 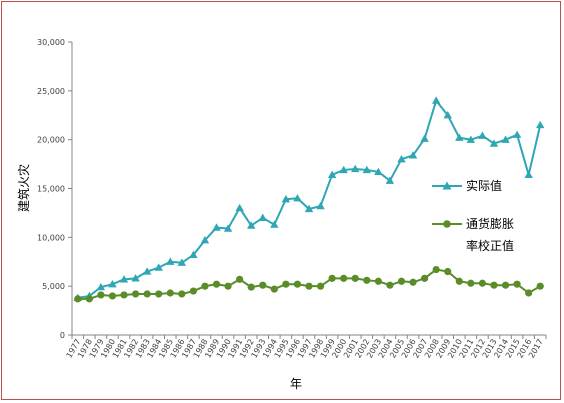 What do you see at coordinates (51, 140) in the screenshot?
I see `y-tick-label: 20,000` at bounding box center [51, 140].